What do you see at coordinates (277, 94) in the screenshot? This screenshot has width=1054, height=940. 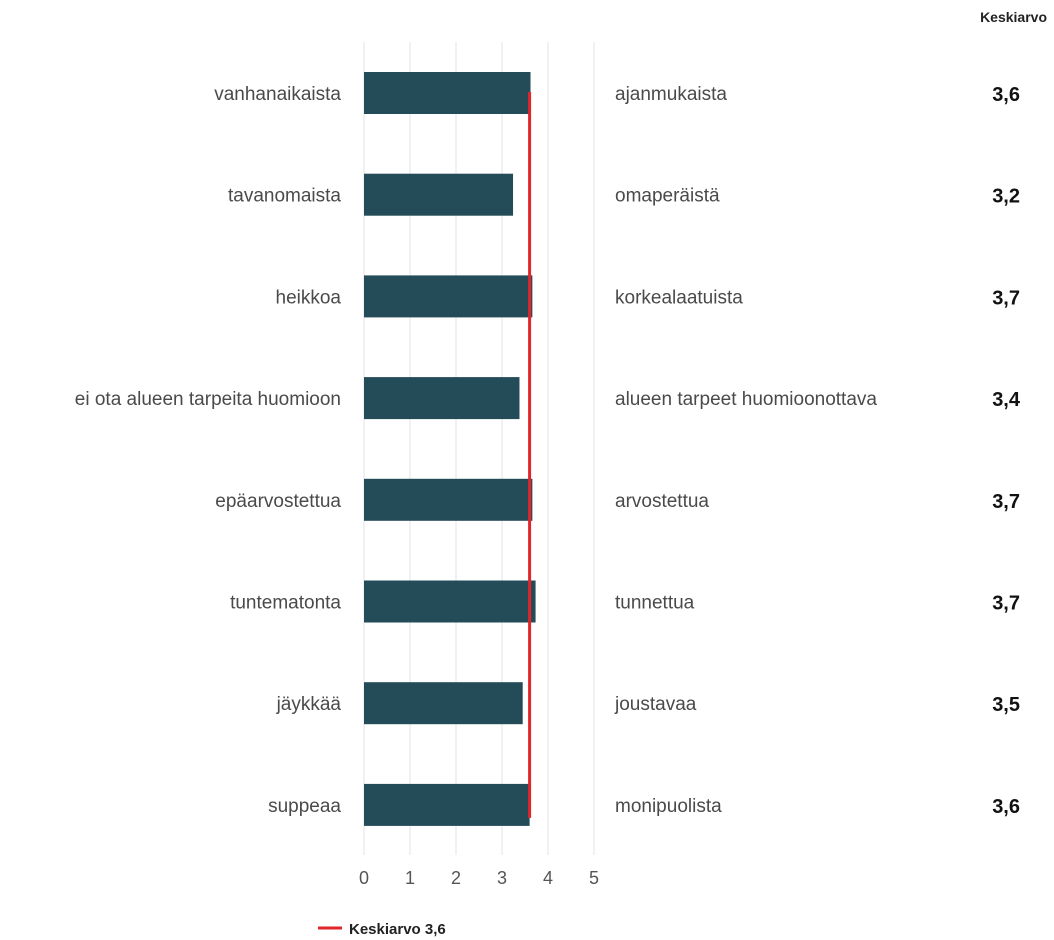 I see `left-pole-label: vanhanaikaista` at bounding box center [277, 94].